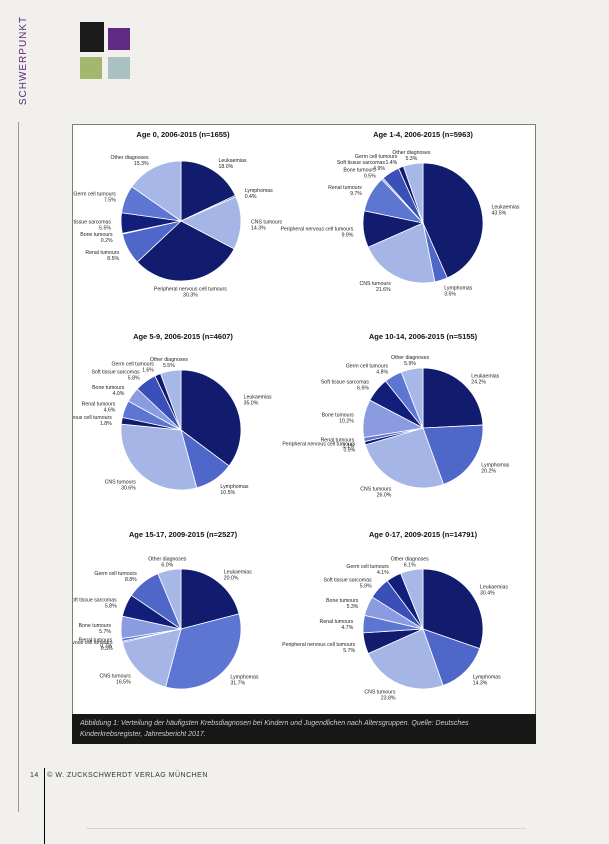 Image resolution: width=609 pixels, height=844 pixels. Describe the element at coordinates (380, 695) in the screenshot. I see `slice-label: CNS tumours 23.8%` at that location.